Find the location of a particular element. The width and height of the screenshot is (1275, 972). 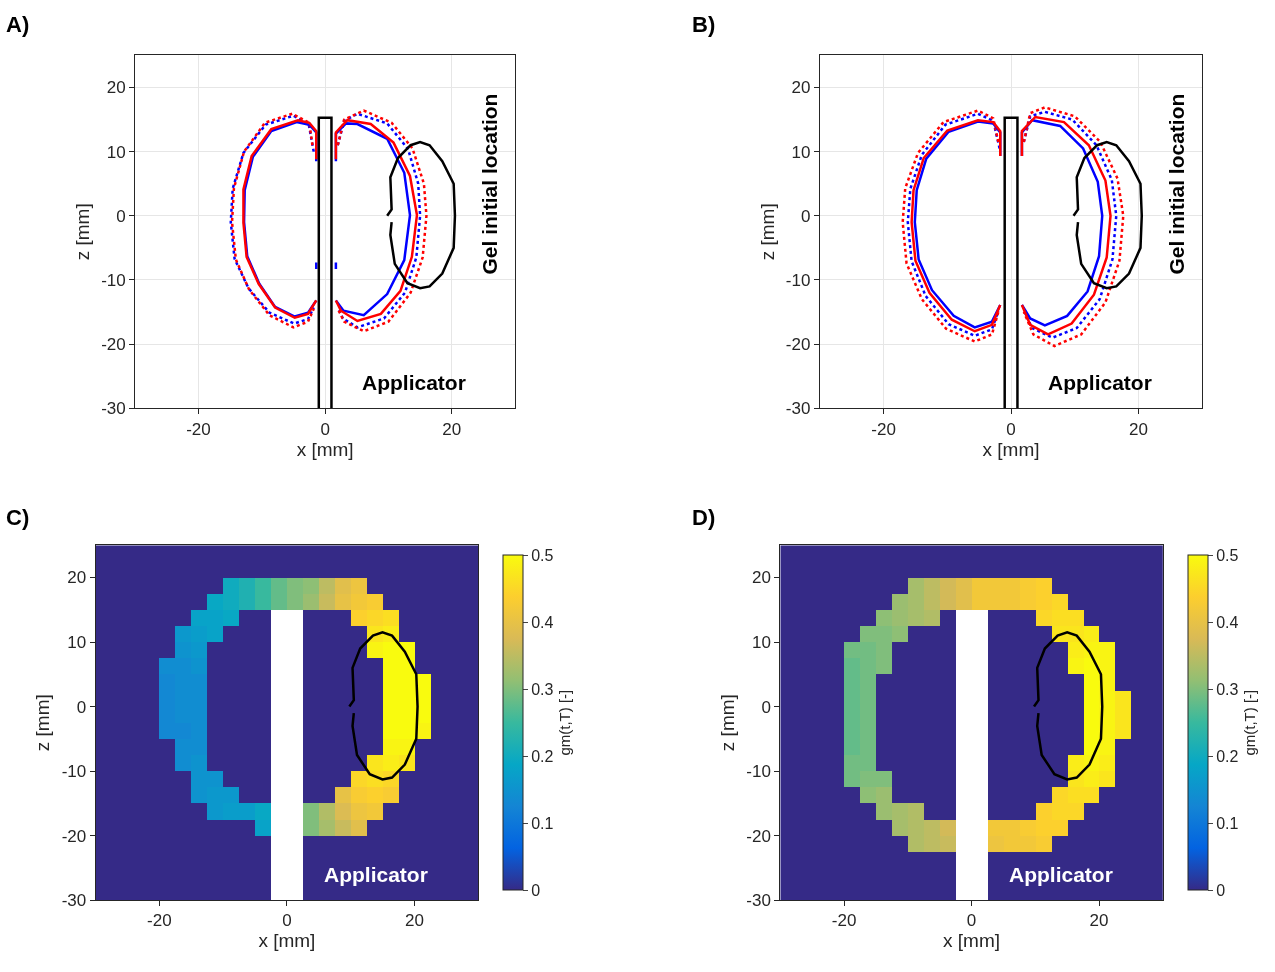

chart-title: C) is located at coordinates (18, 517).